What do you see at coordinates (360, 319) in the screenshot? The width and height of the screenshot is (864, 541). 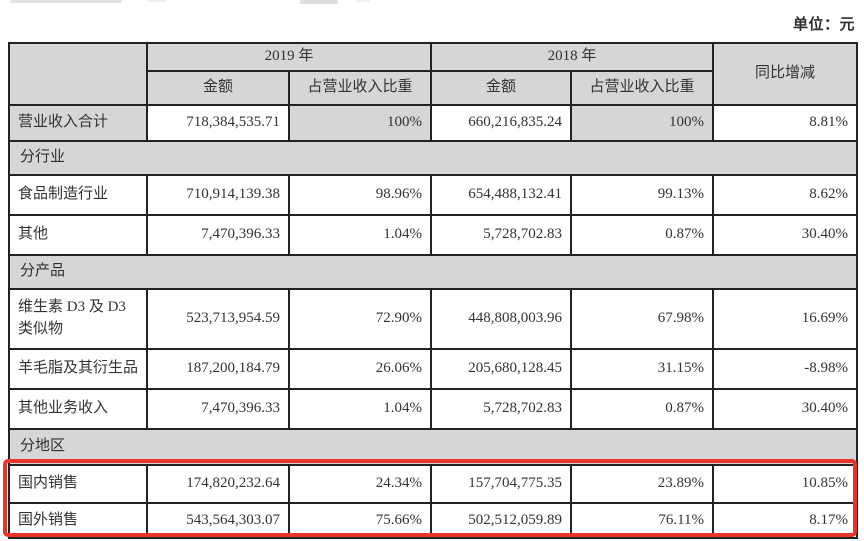 I see `pct-2019: 72.90%` at bounding box center [360, 319].